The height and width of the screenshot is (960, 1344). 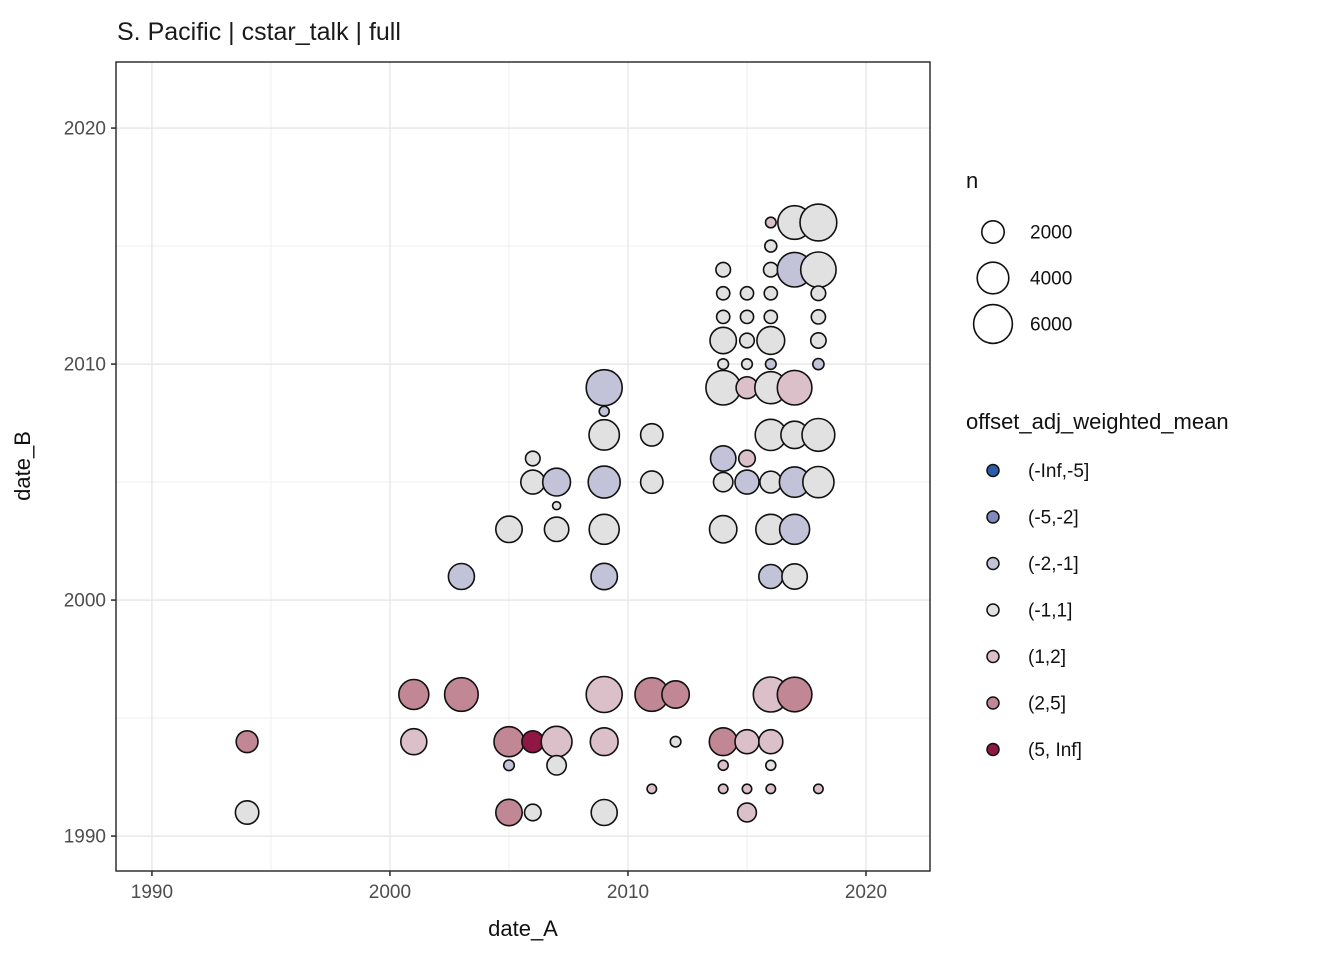 I want to click on chart-title: S. Pacific | cstar_talk | full, so click(x=259, y=32).